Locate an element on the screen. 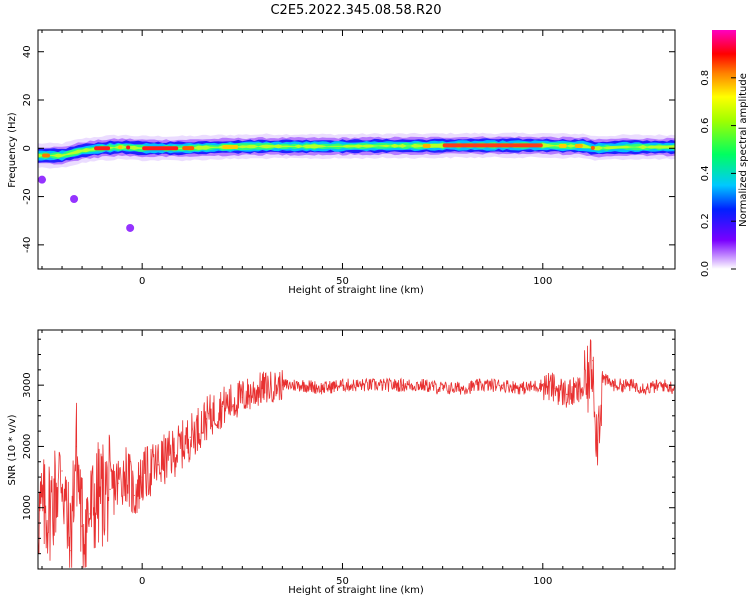  colorbar-ticks: 0.0 0.2 0.4 0.6 0.8 is located at coordinates (718, 173).